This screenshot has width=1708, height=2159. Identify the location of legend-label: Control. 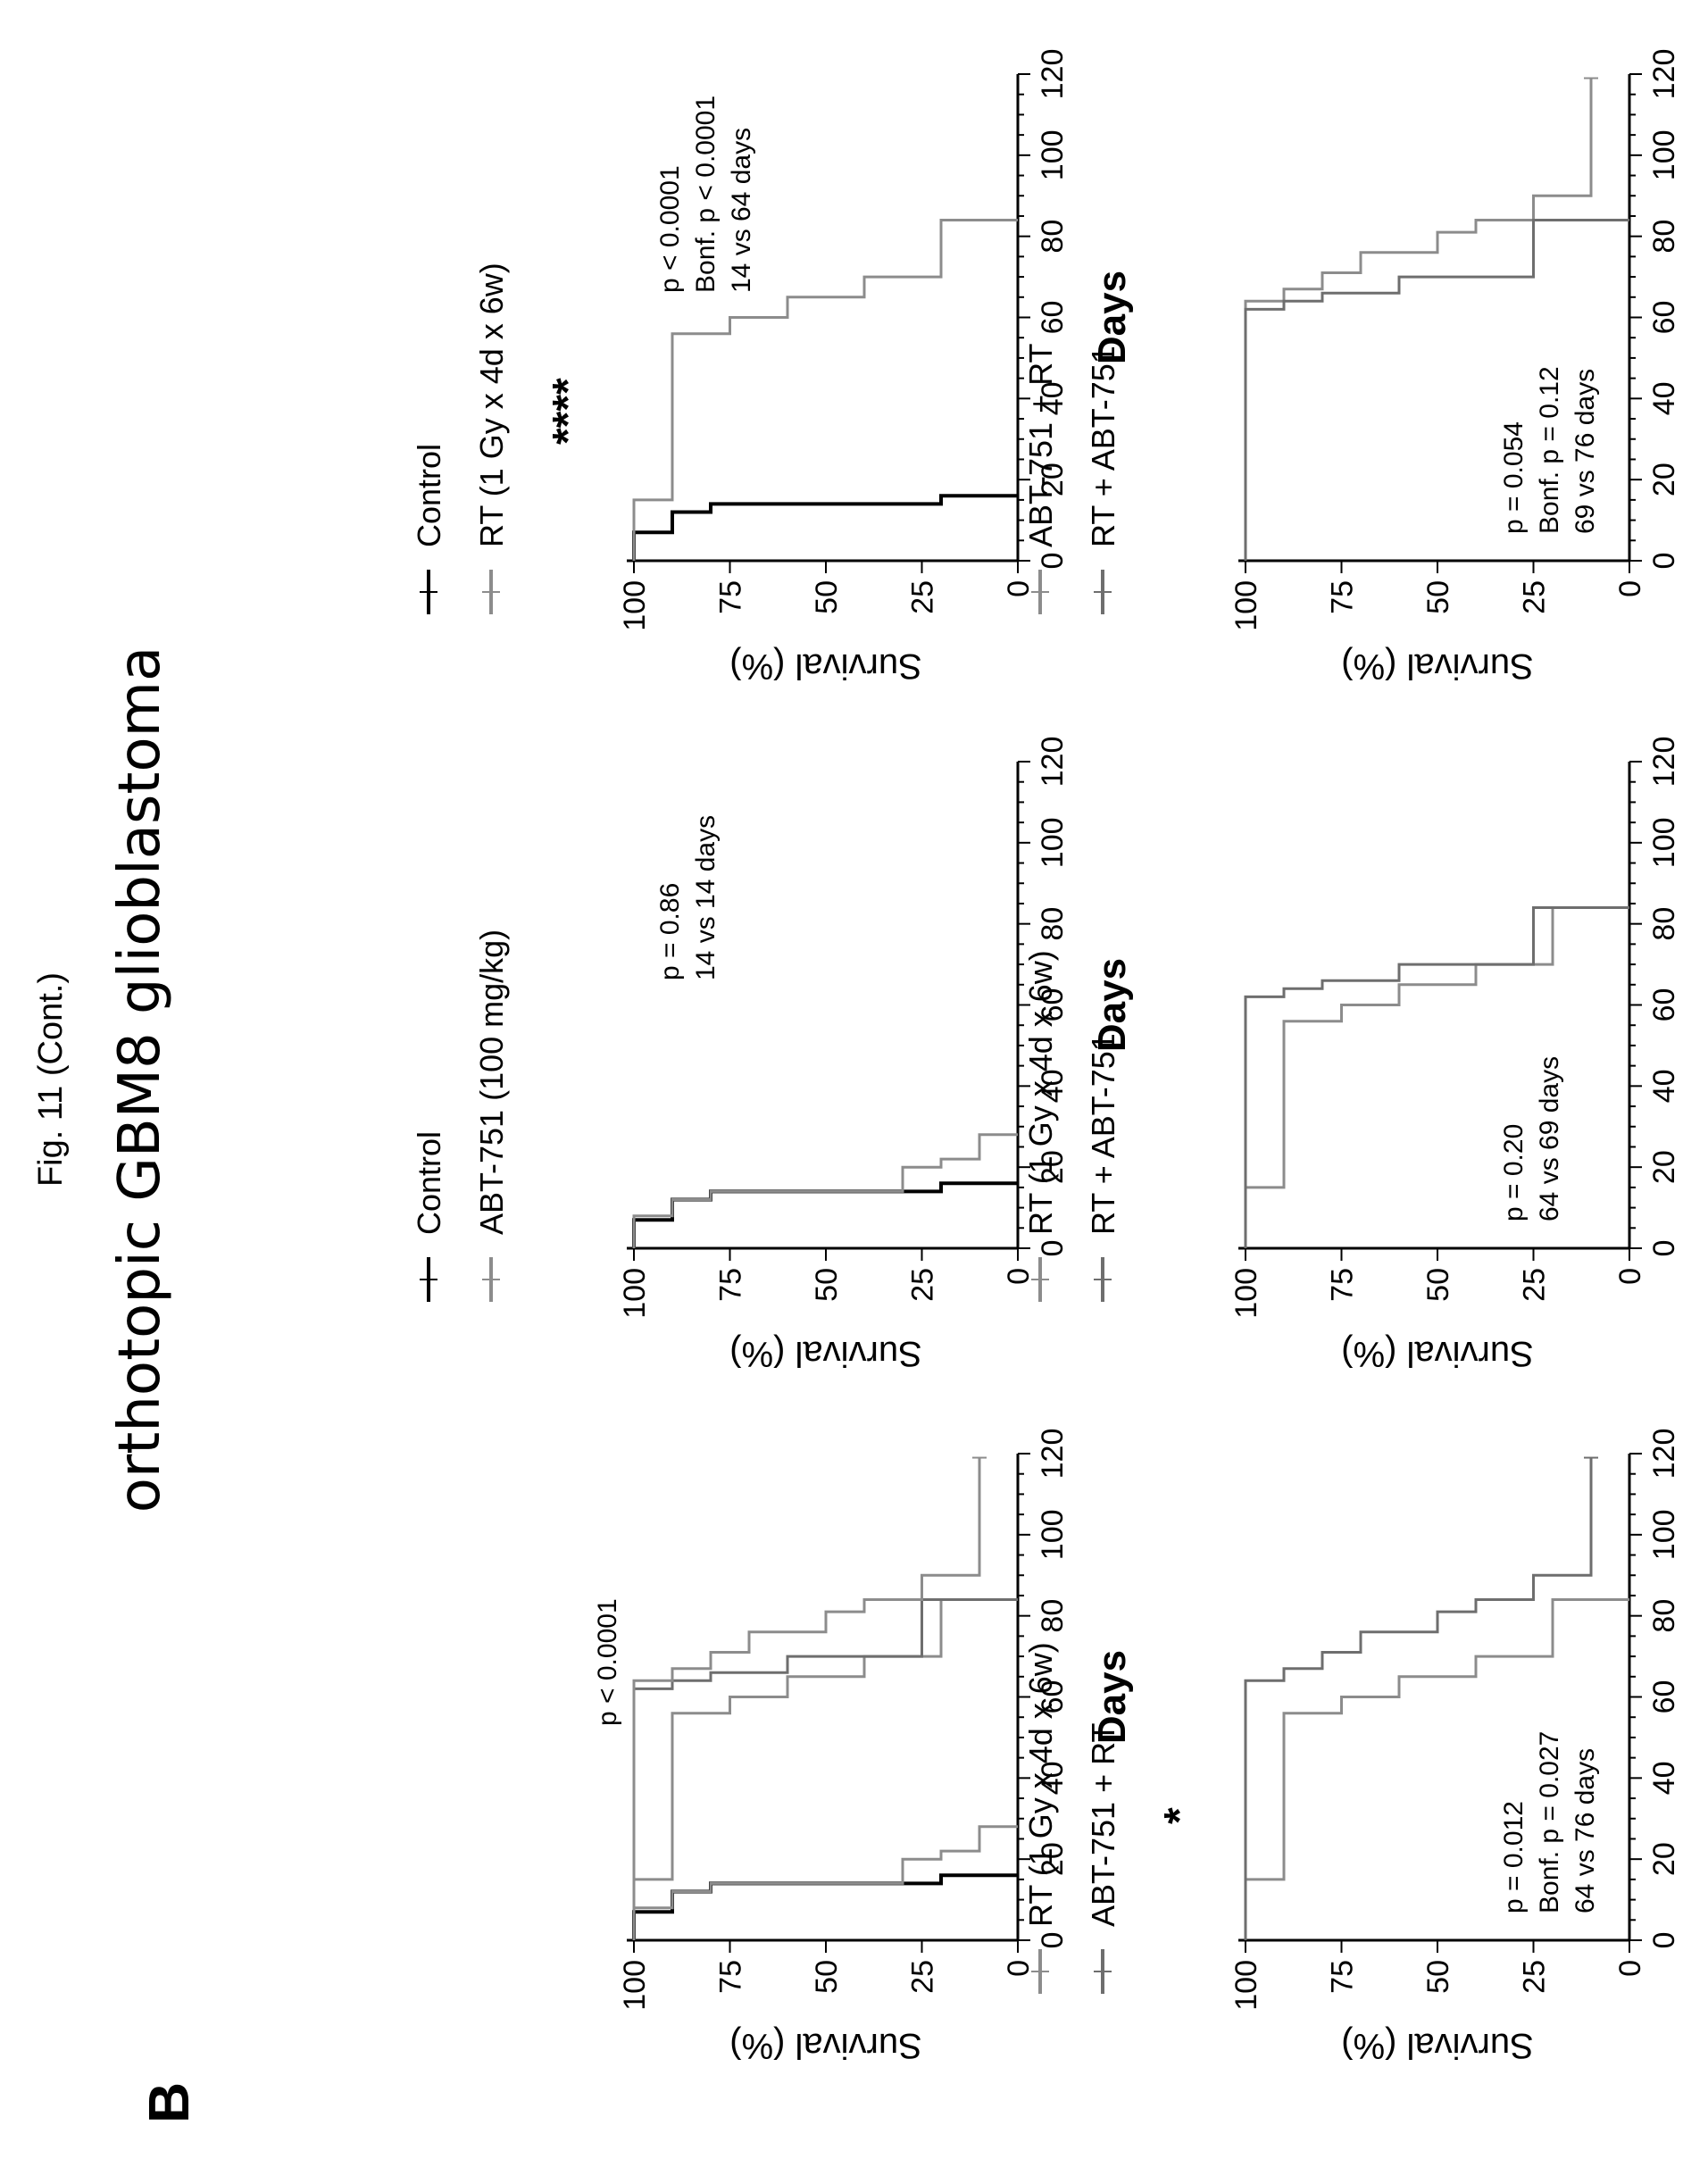
(429, 1183).